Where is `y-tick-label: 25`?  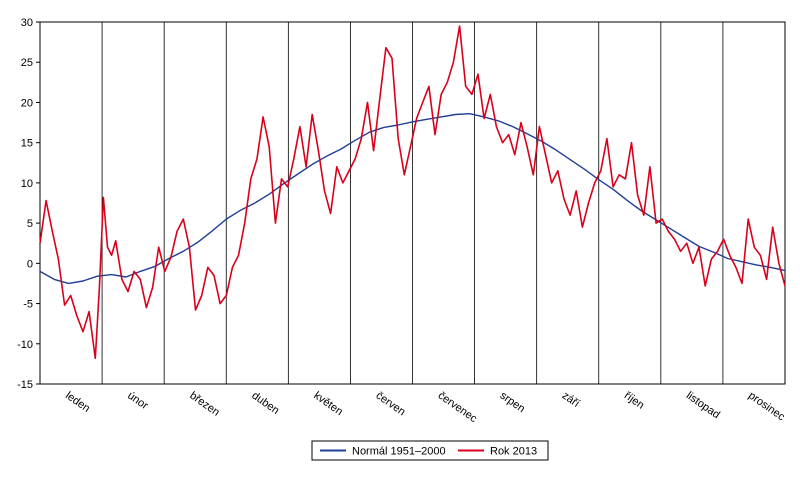 y-tick-label: 25 is located at coordinates (27, 63).